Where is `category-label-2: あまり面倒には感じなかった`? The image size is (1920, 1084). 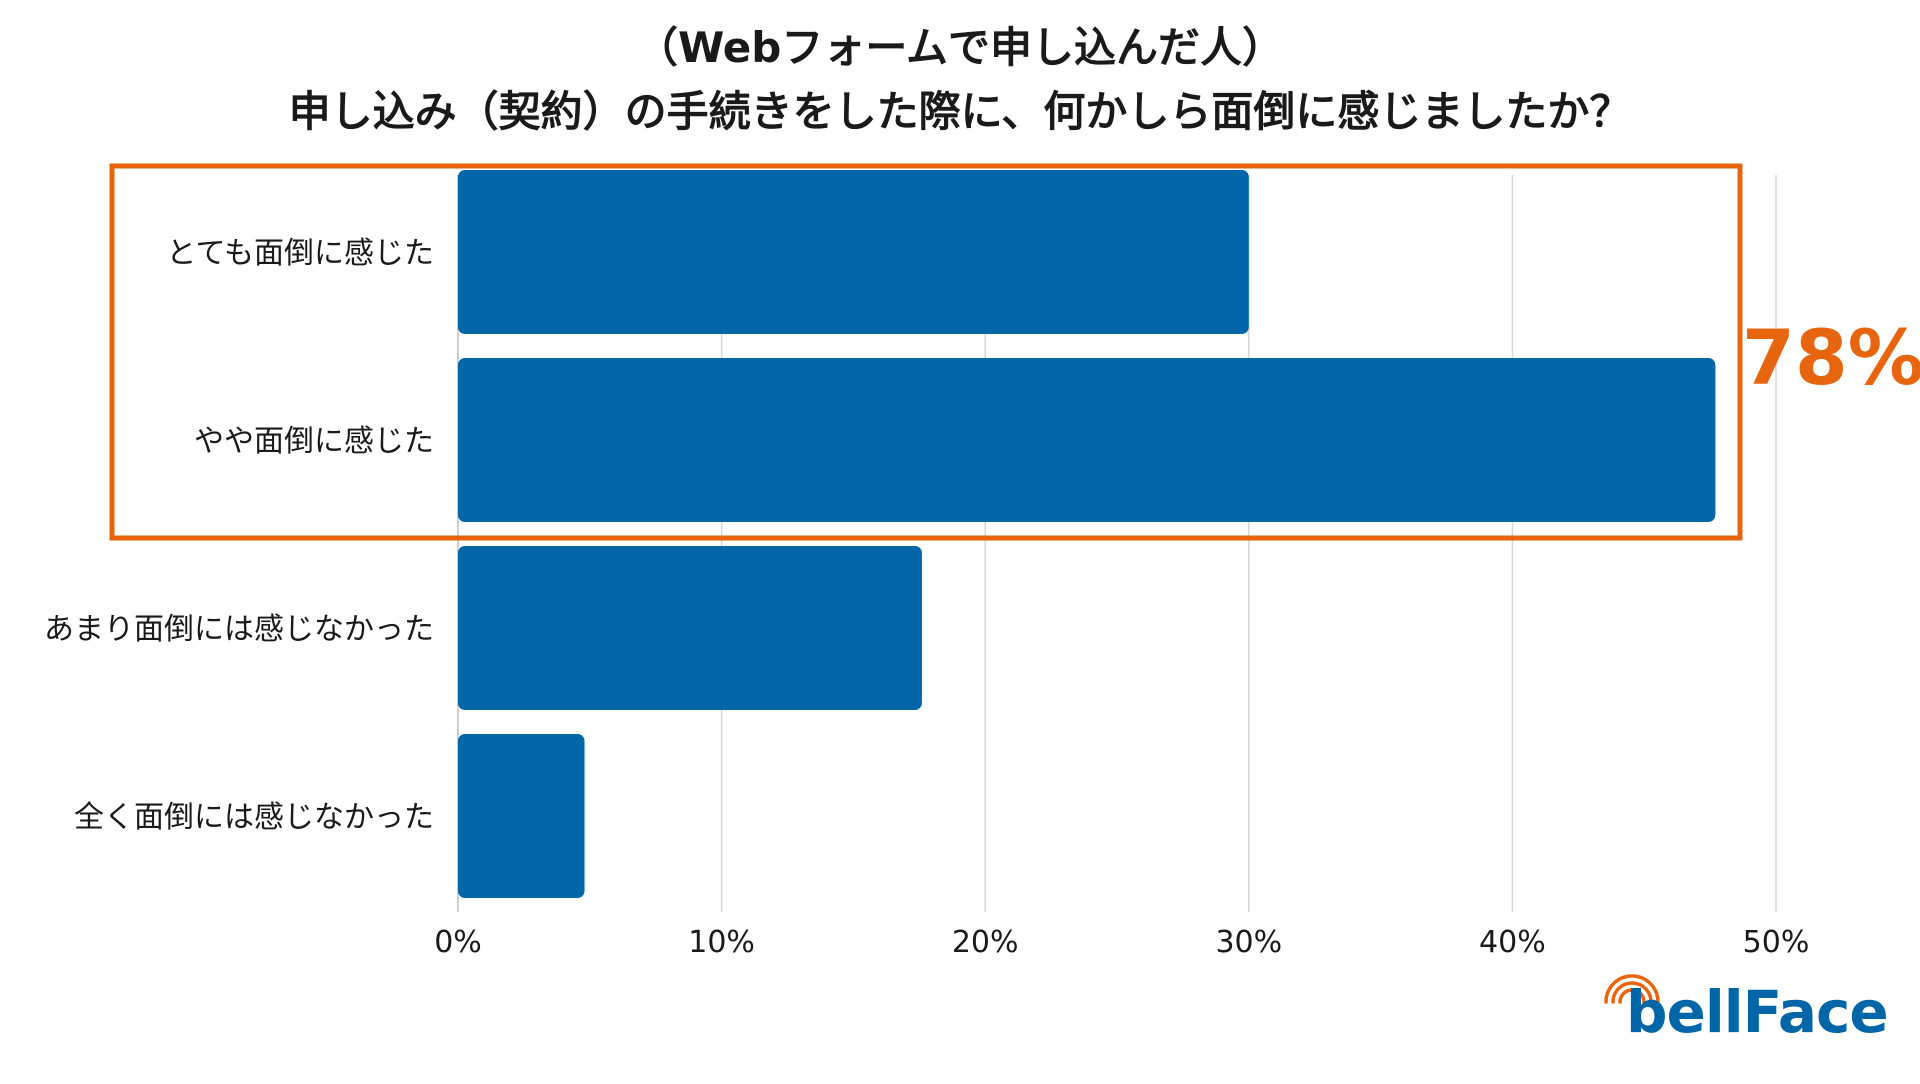
category-label-2: あまり面倒には感じなかった is located at coordinates (239, 629).